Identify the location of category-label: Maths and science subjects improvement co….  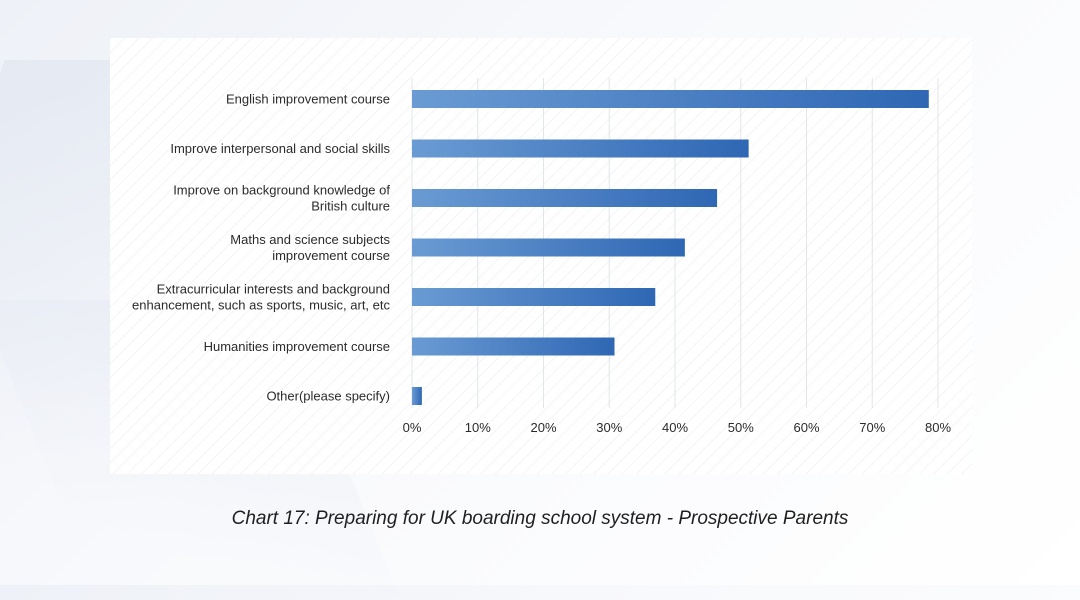
(310, 247).